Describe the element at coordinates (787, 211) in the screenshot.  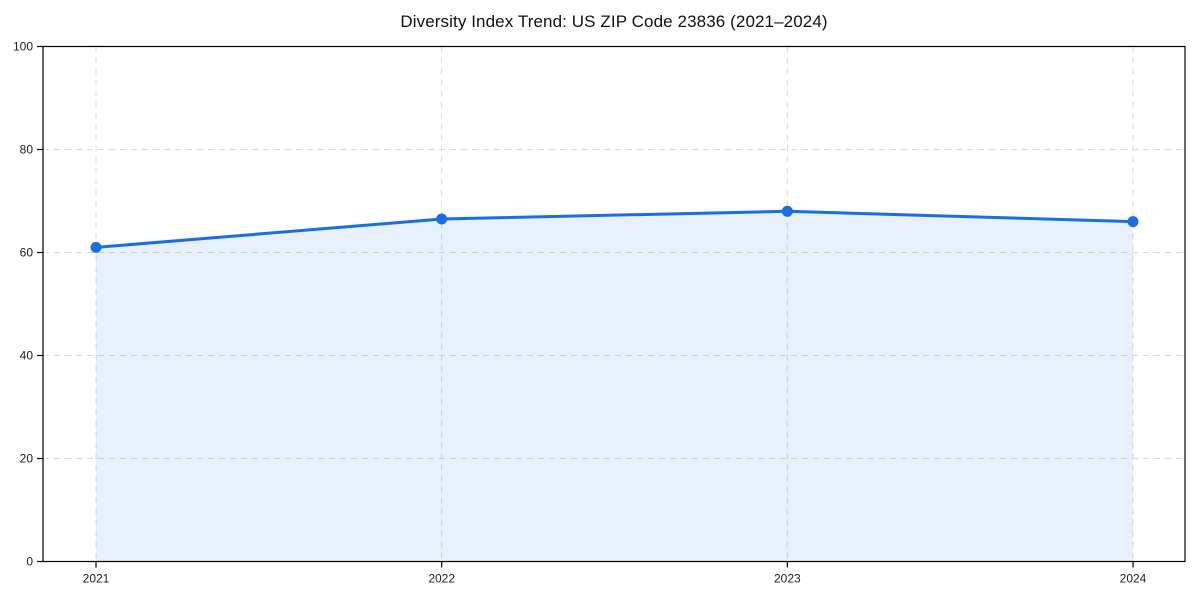
I see `data-point-2023` at that location.